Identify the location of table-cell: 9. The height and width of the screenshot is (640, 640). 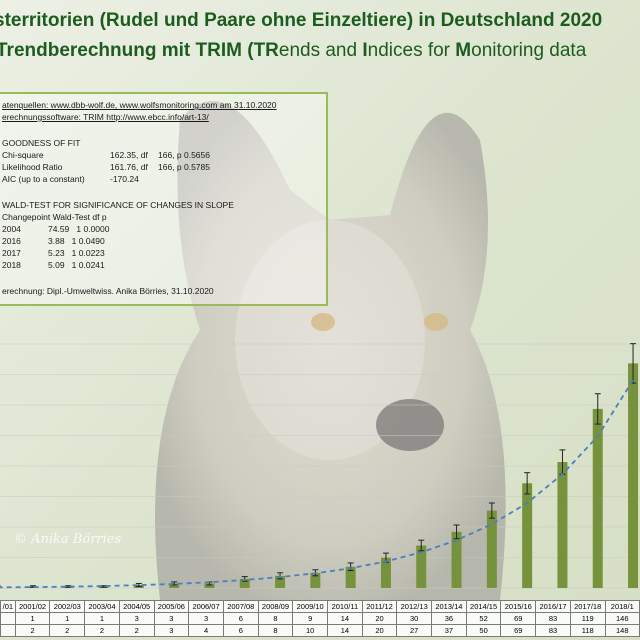
(310, 618).